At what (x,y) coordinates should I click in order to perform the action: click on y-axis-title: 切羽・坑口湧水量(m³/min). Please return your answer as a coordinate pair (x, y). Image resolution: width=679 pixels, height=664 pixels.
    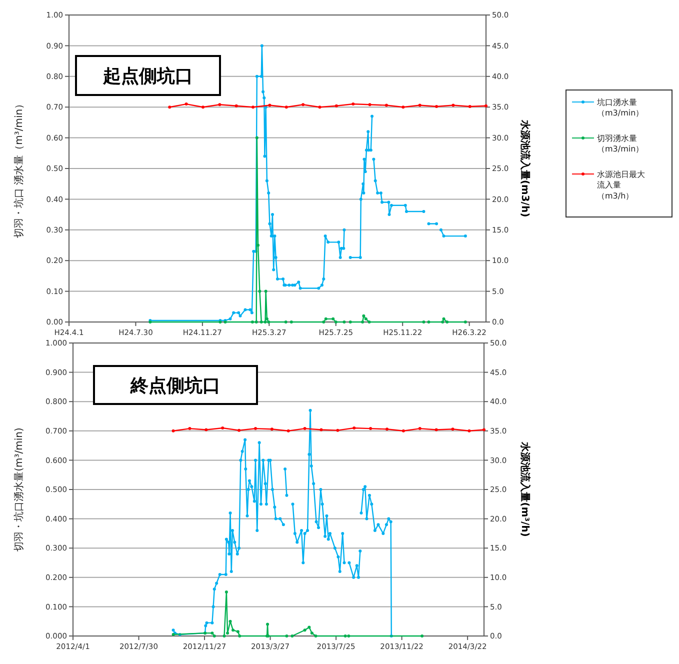
    Looking at the image, I should click on (19, 490).